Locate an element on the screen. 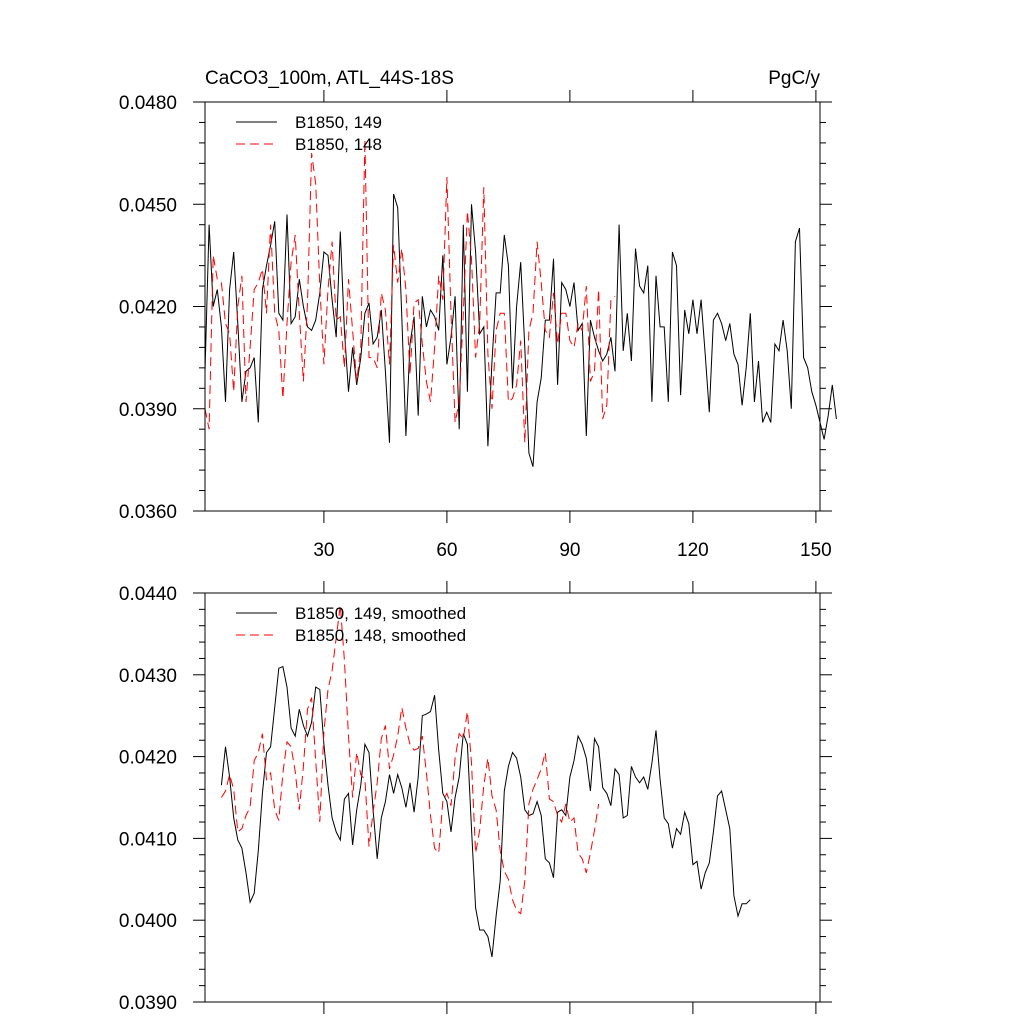 The height and width of the screenshot is (1024, 1024). top-legend: B1850, 149 B1850, 148 is located at coordinates (309, 133).